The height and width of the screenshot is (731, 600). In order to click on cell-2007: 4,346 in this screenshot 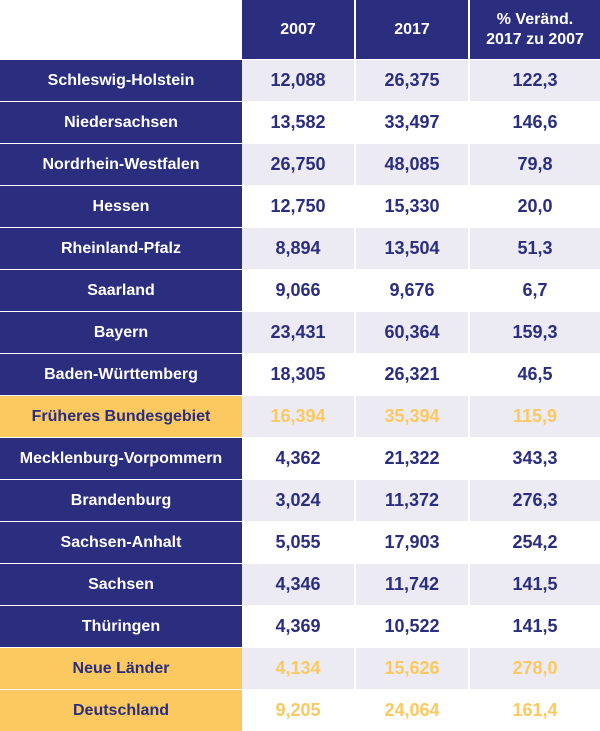, I will do `click(299, 584)`.